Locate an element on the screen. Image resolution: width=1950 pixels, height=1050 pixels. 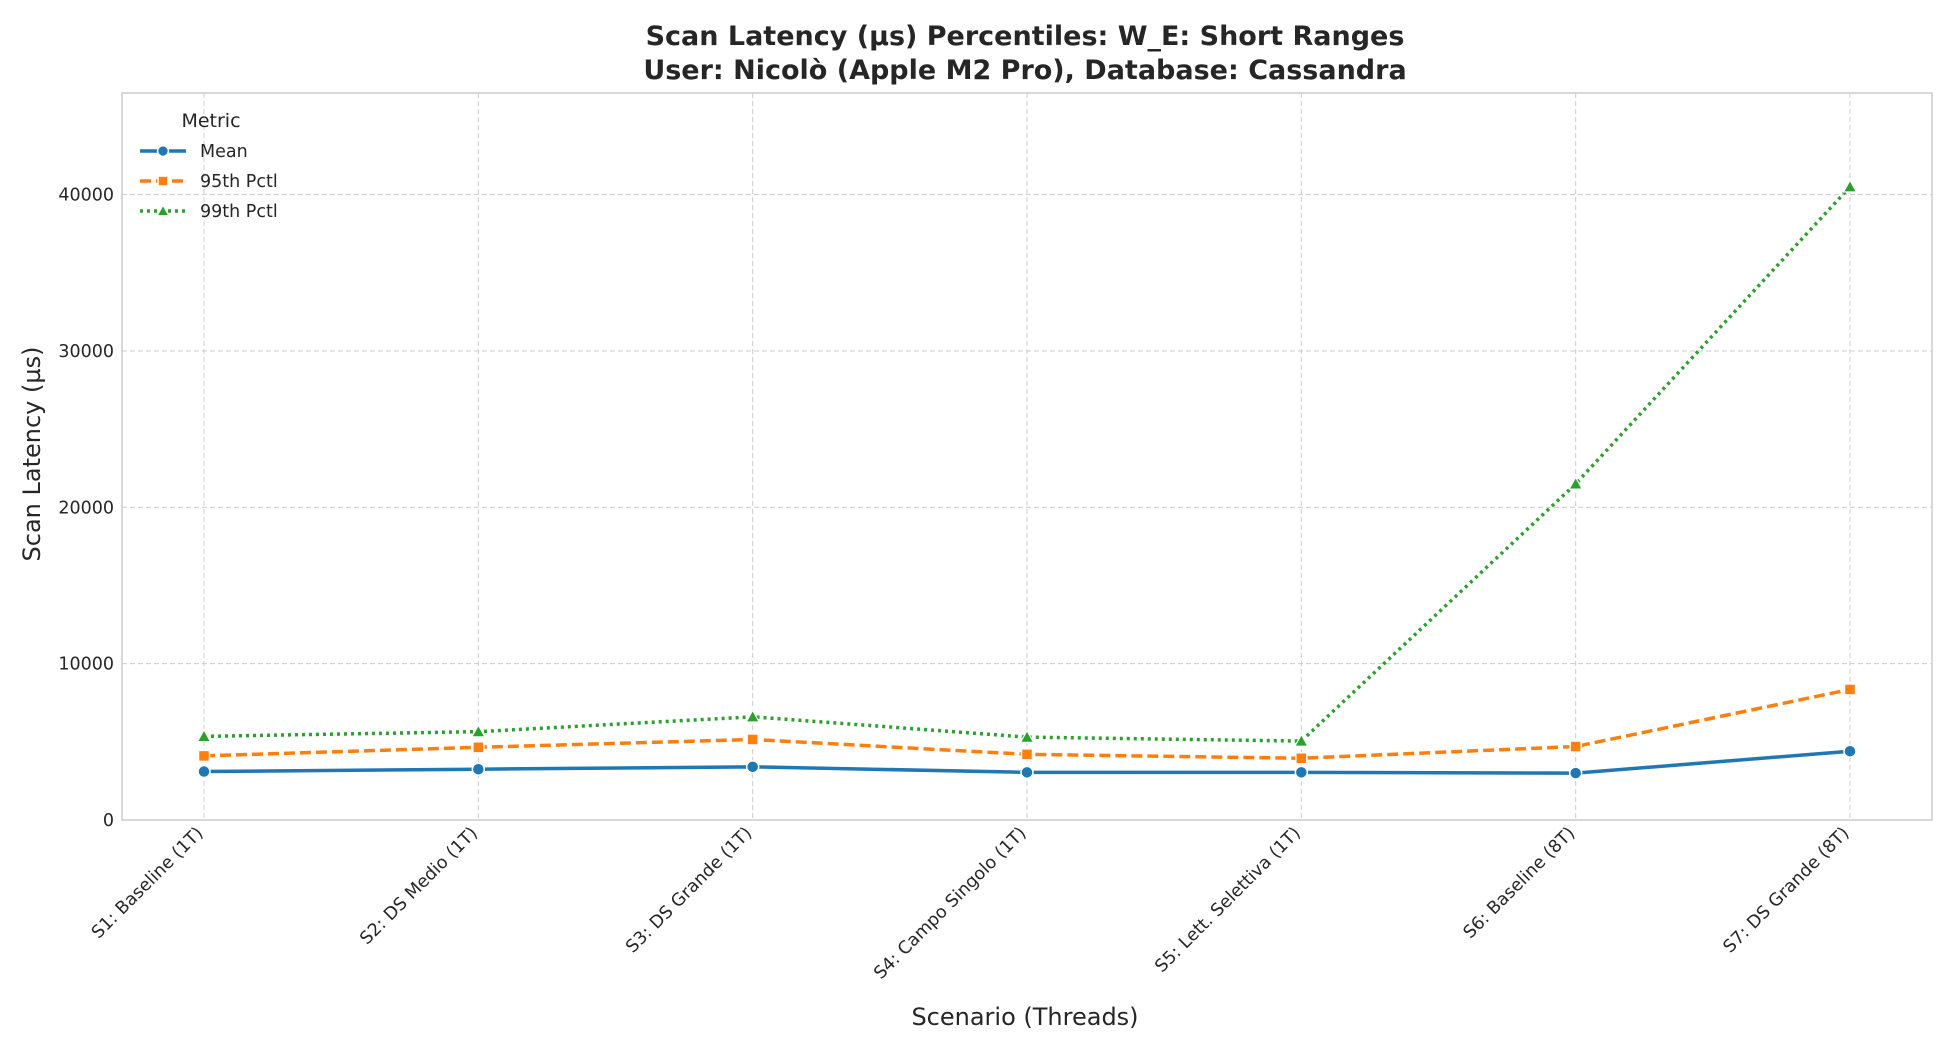
legend-marker-triangle is located at coordinates (163, 210).